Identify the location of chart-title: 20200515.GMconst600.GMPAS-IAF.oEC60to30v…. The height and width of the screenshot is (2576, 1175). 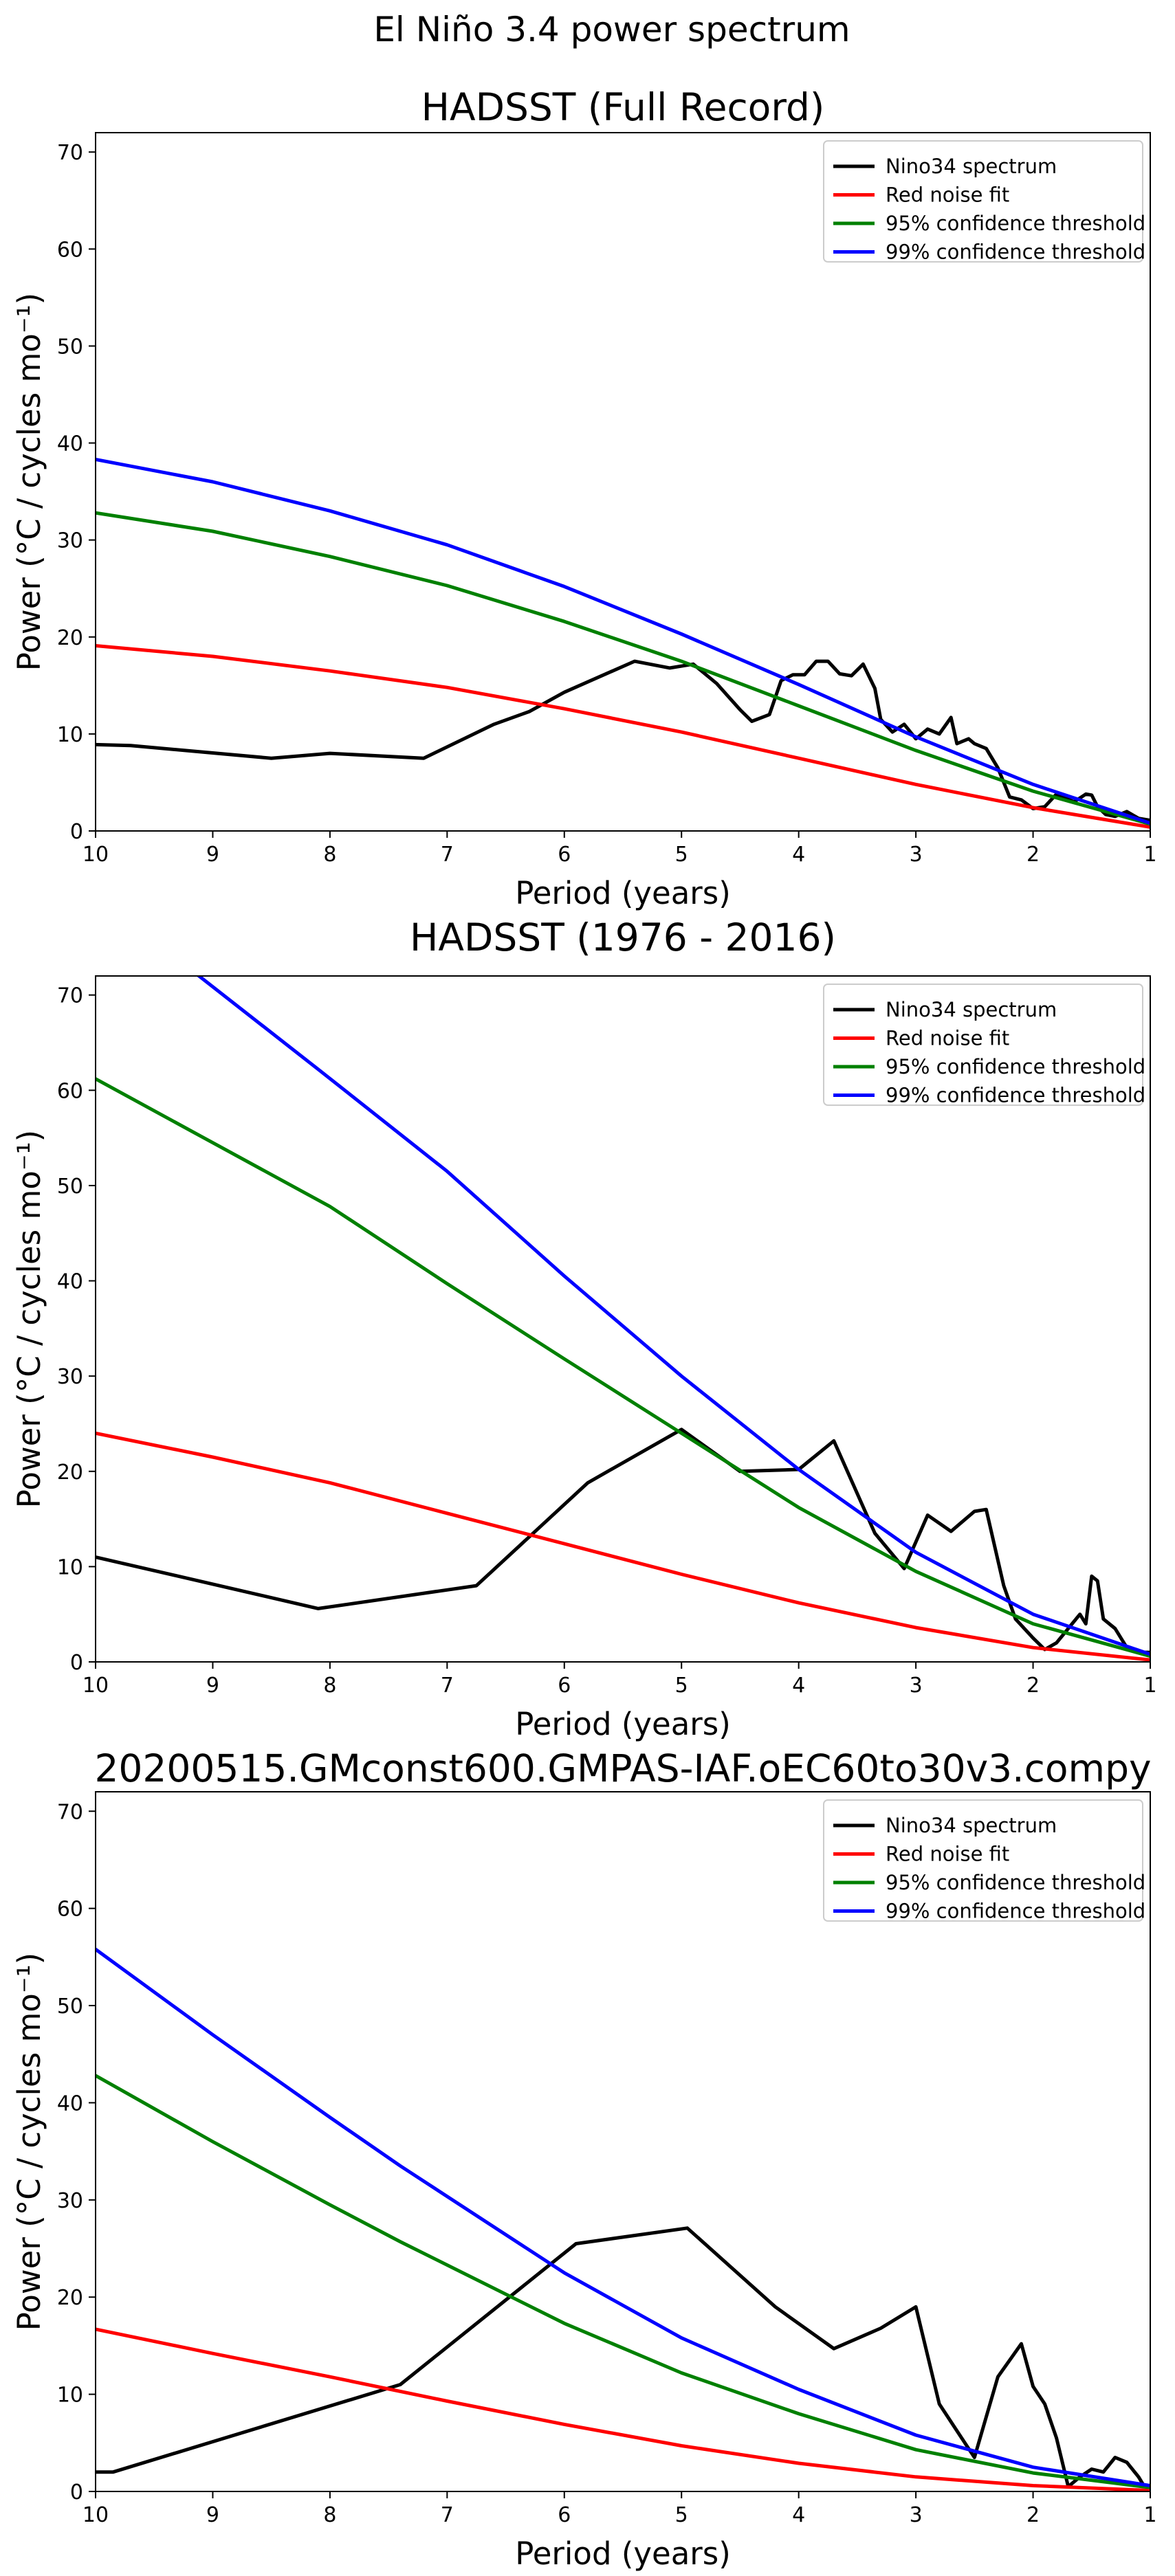
(622, 1768).